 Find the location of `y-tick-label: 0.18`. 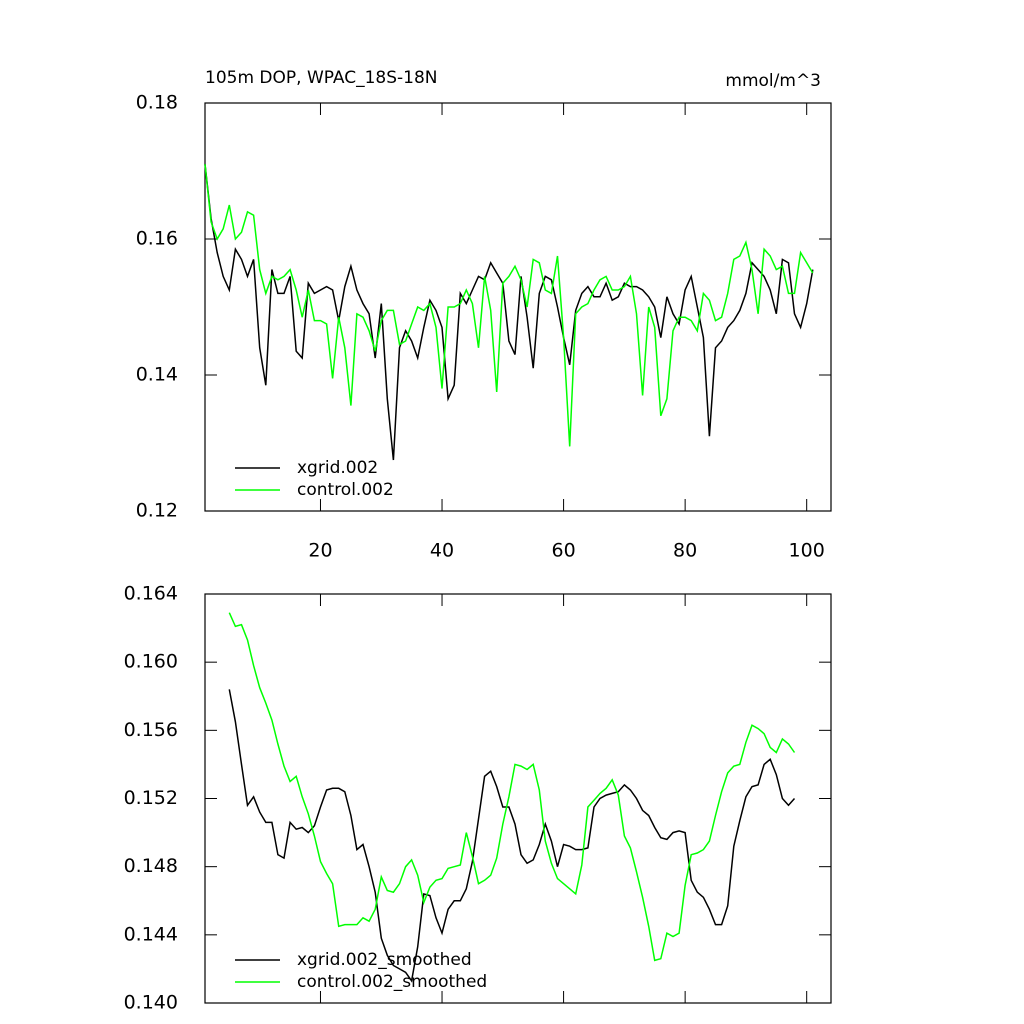

y-tick-label: 0.18 is located at coordinates (157, 103).